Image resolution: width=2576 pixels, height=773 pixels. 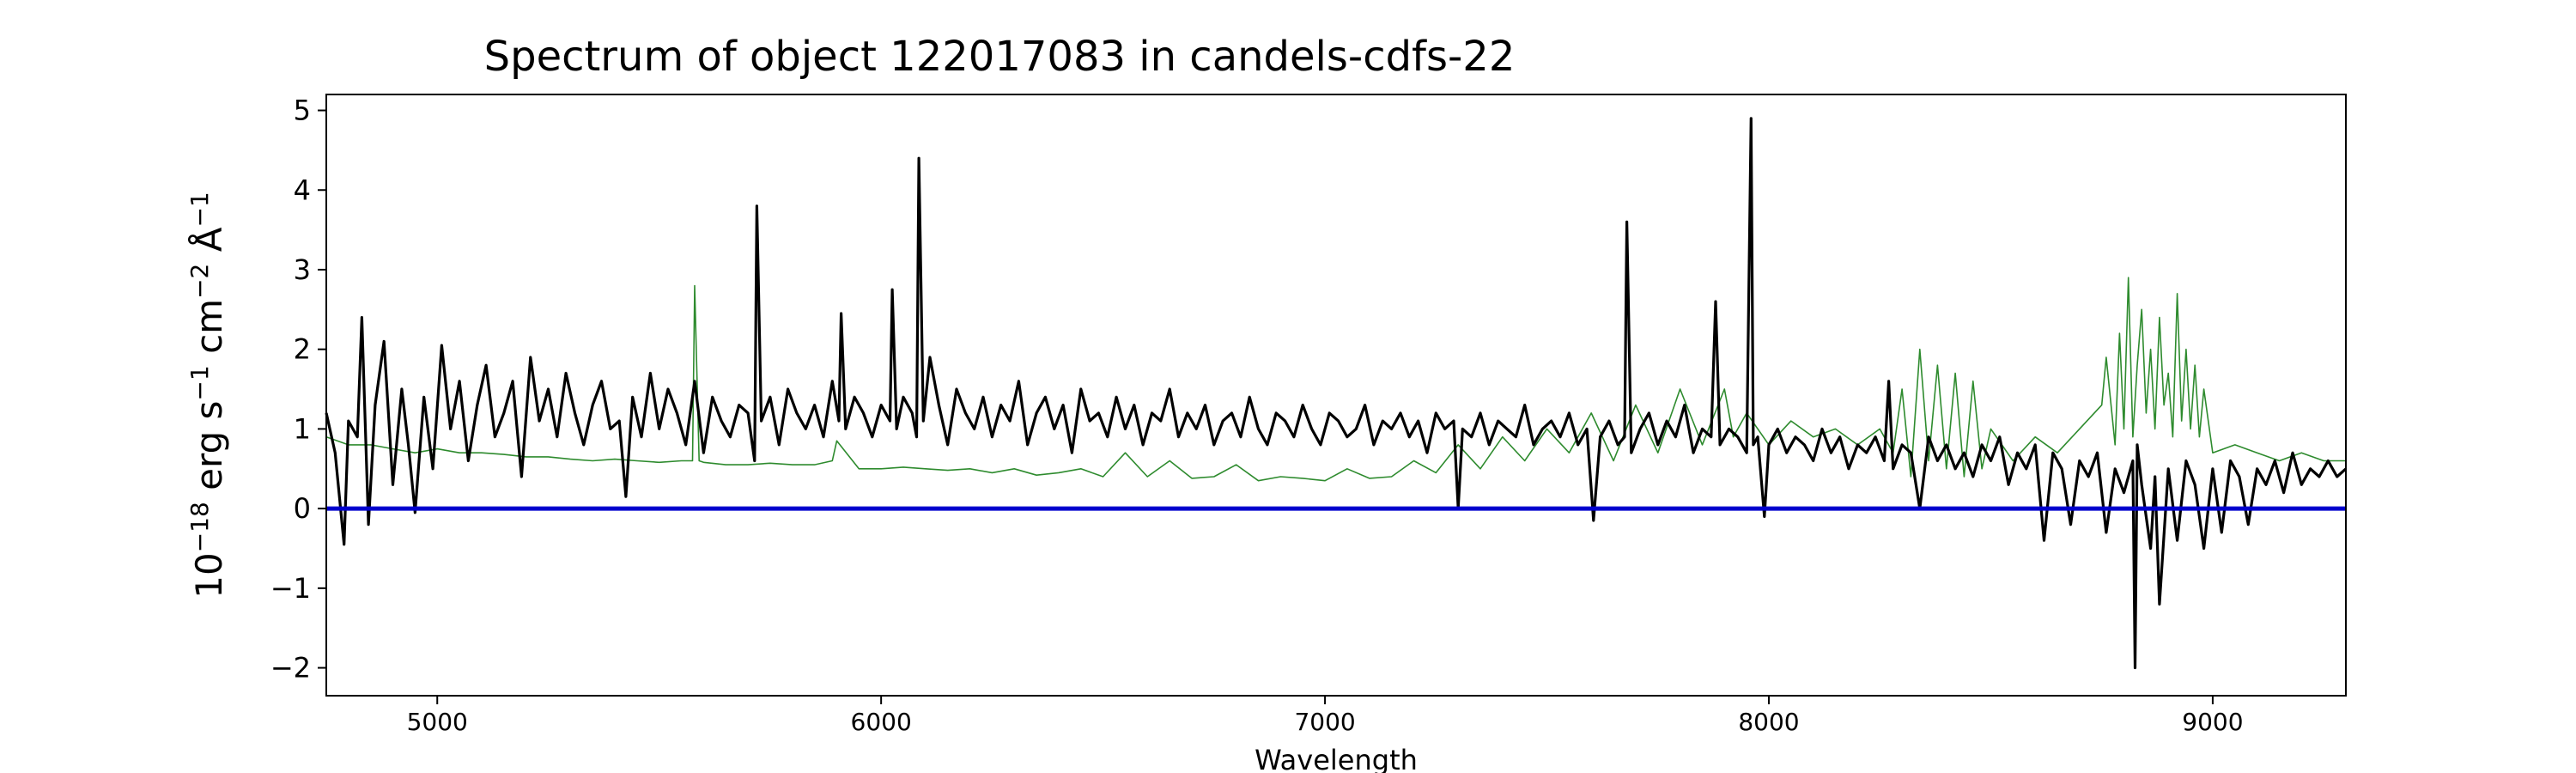 What do you see at coordinates (298, 389) in the screenshot?
I see `y-axis: −2 −1 0 1 2 3 4 5` at bounding box center [298, 389].